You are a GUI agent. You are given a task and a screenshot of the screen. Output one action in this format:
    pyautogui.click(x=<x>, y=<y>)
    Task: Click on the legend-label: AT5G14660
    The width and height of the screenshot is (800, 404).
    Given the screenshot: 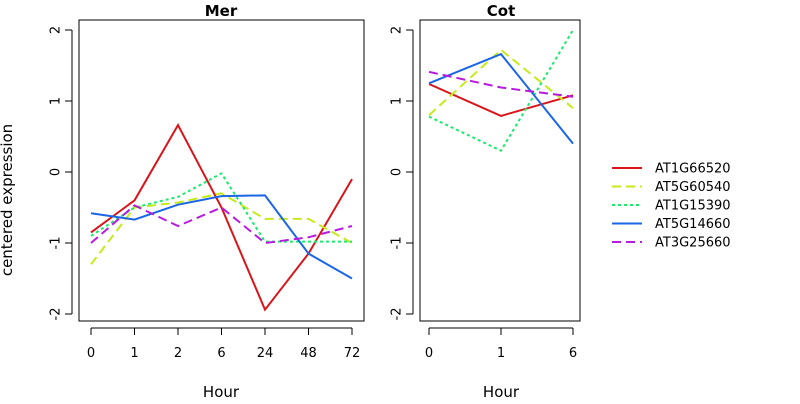 What is the action you would take?
    pyautogui.click(x=693, y=224)
    